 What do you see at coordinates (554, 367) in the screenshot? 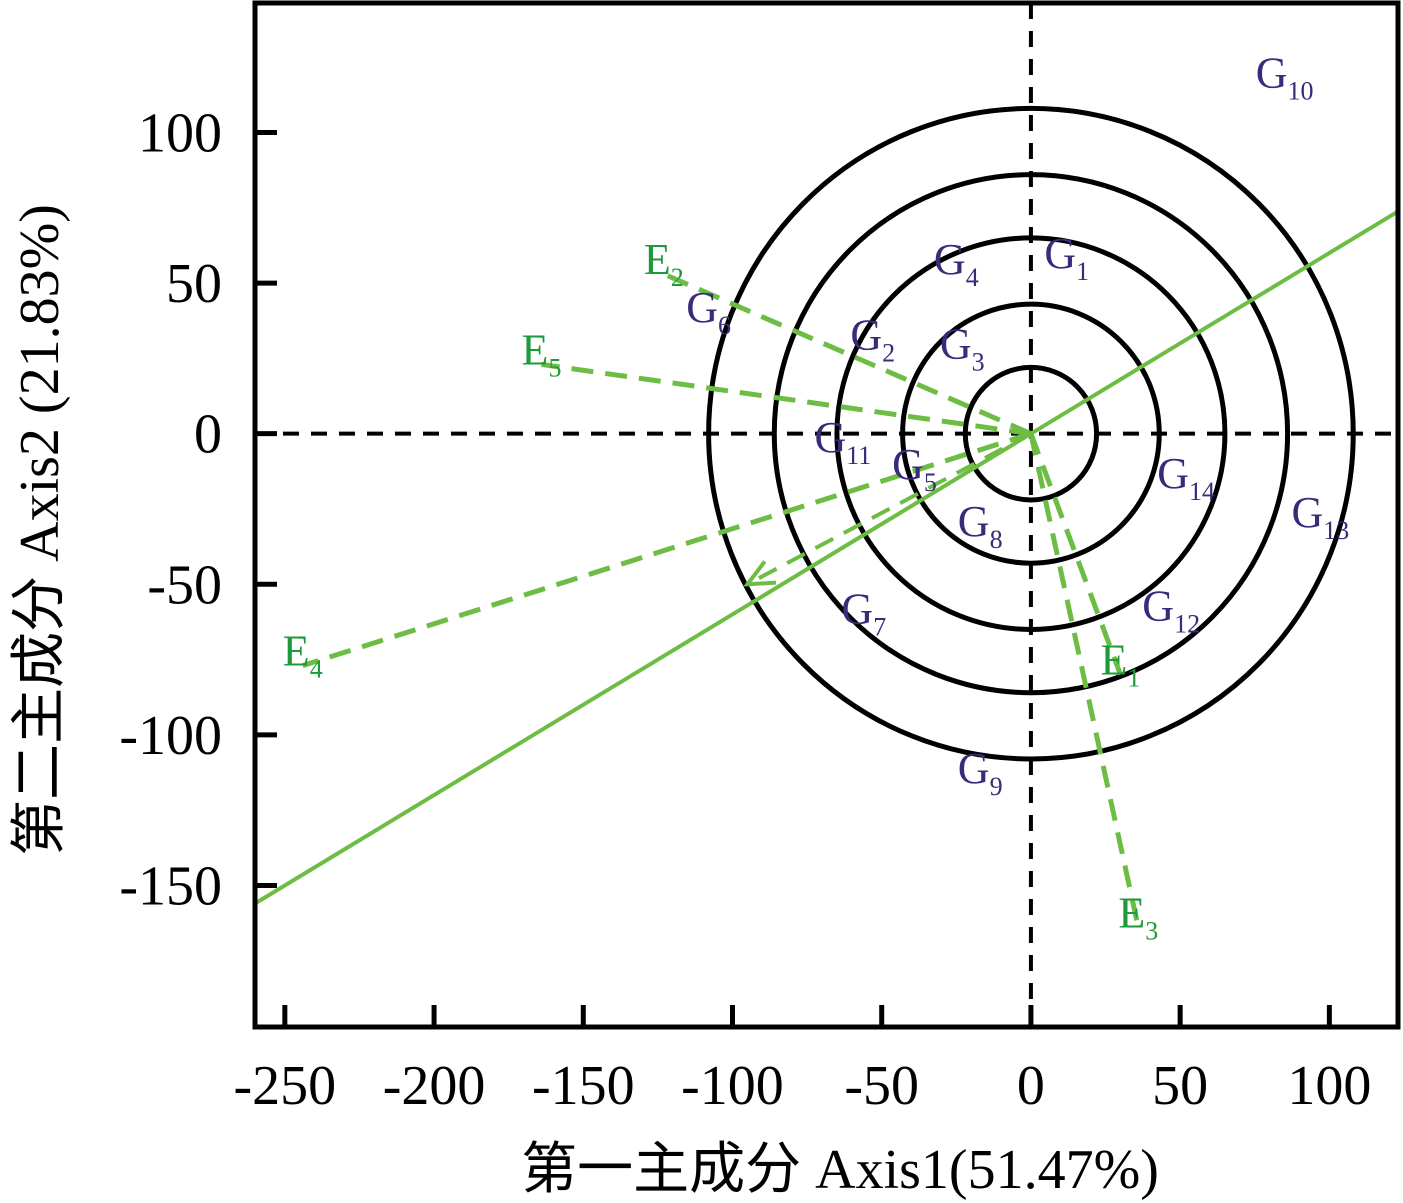
I see `environment-subscript: 5` at bounding box center [554, 367].